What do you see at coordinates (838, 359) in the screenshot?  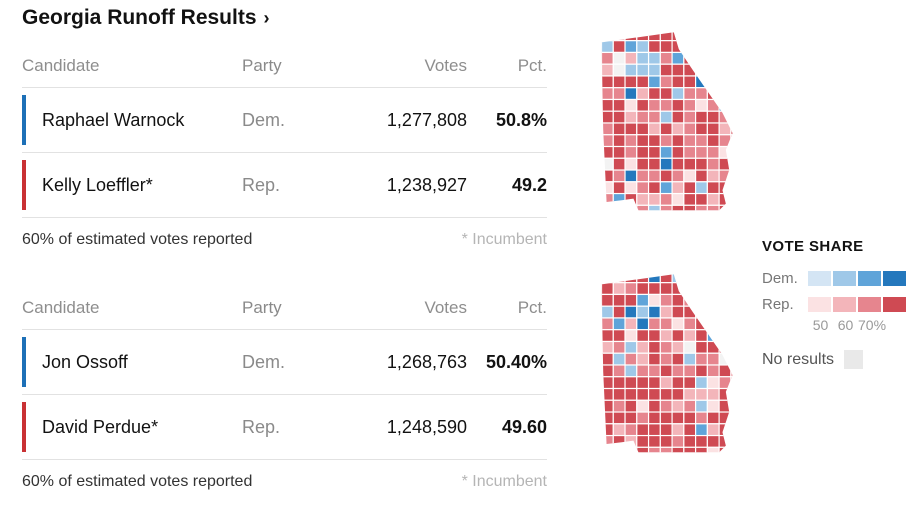 I see `legend-no-results-row: No results` at bounding box center [838, 359].